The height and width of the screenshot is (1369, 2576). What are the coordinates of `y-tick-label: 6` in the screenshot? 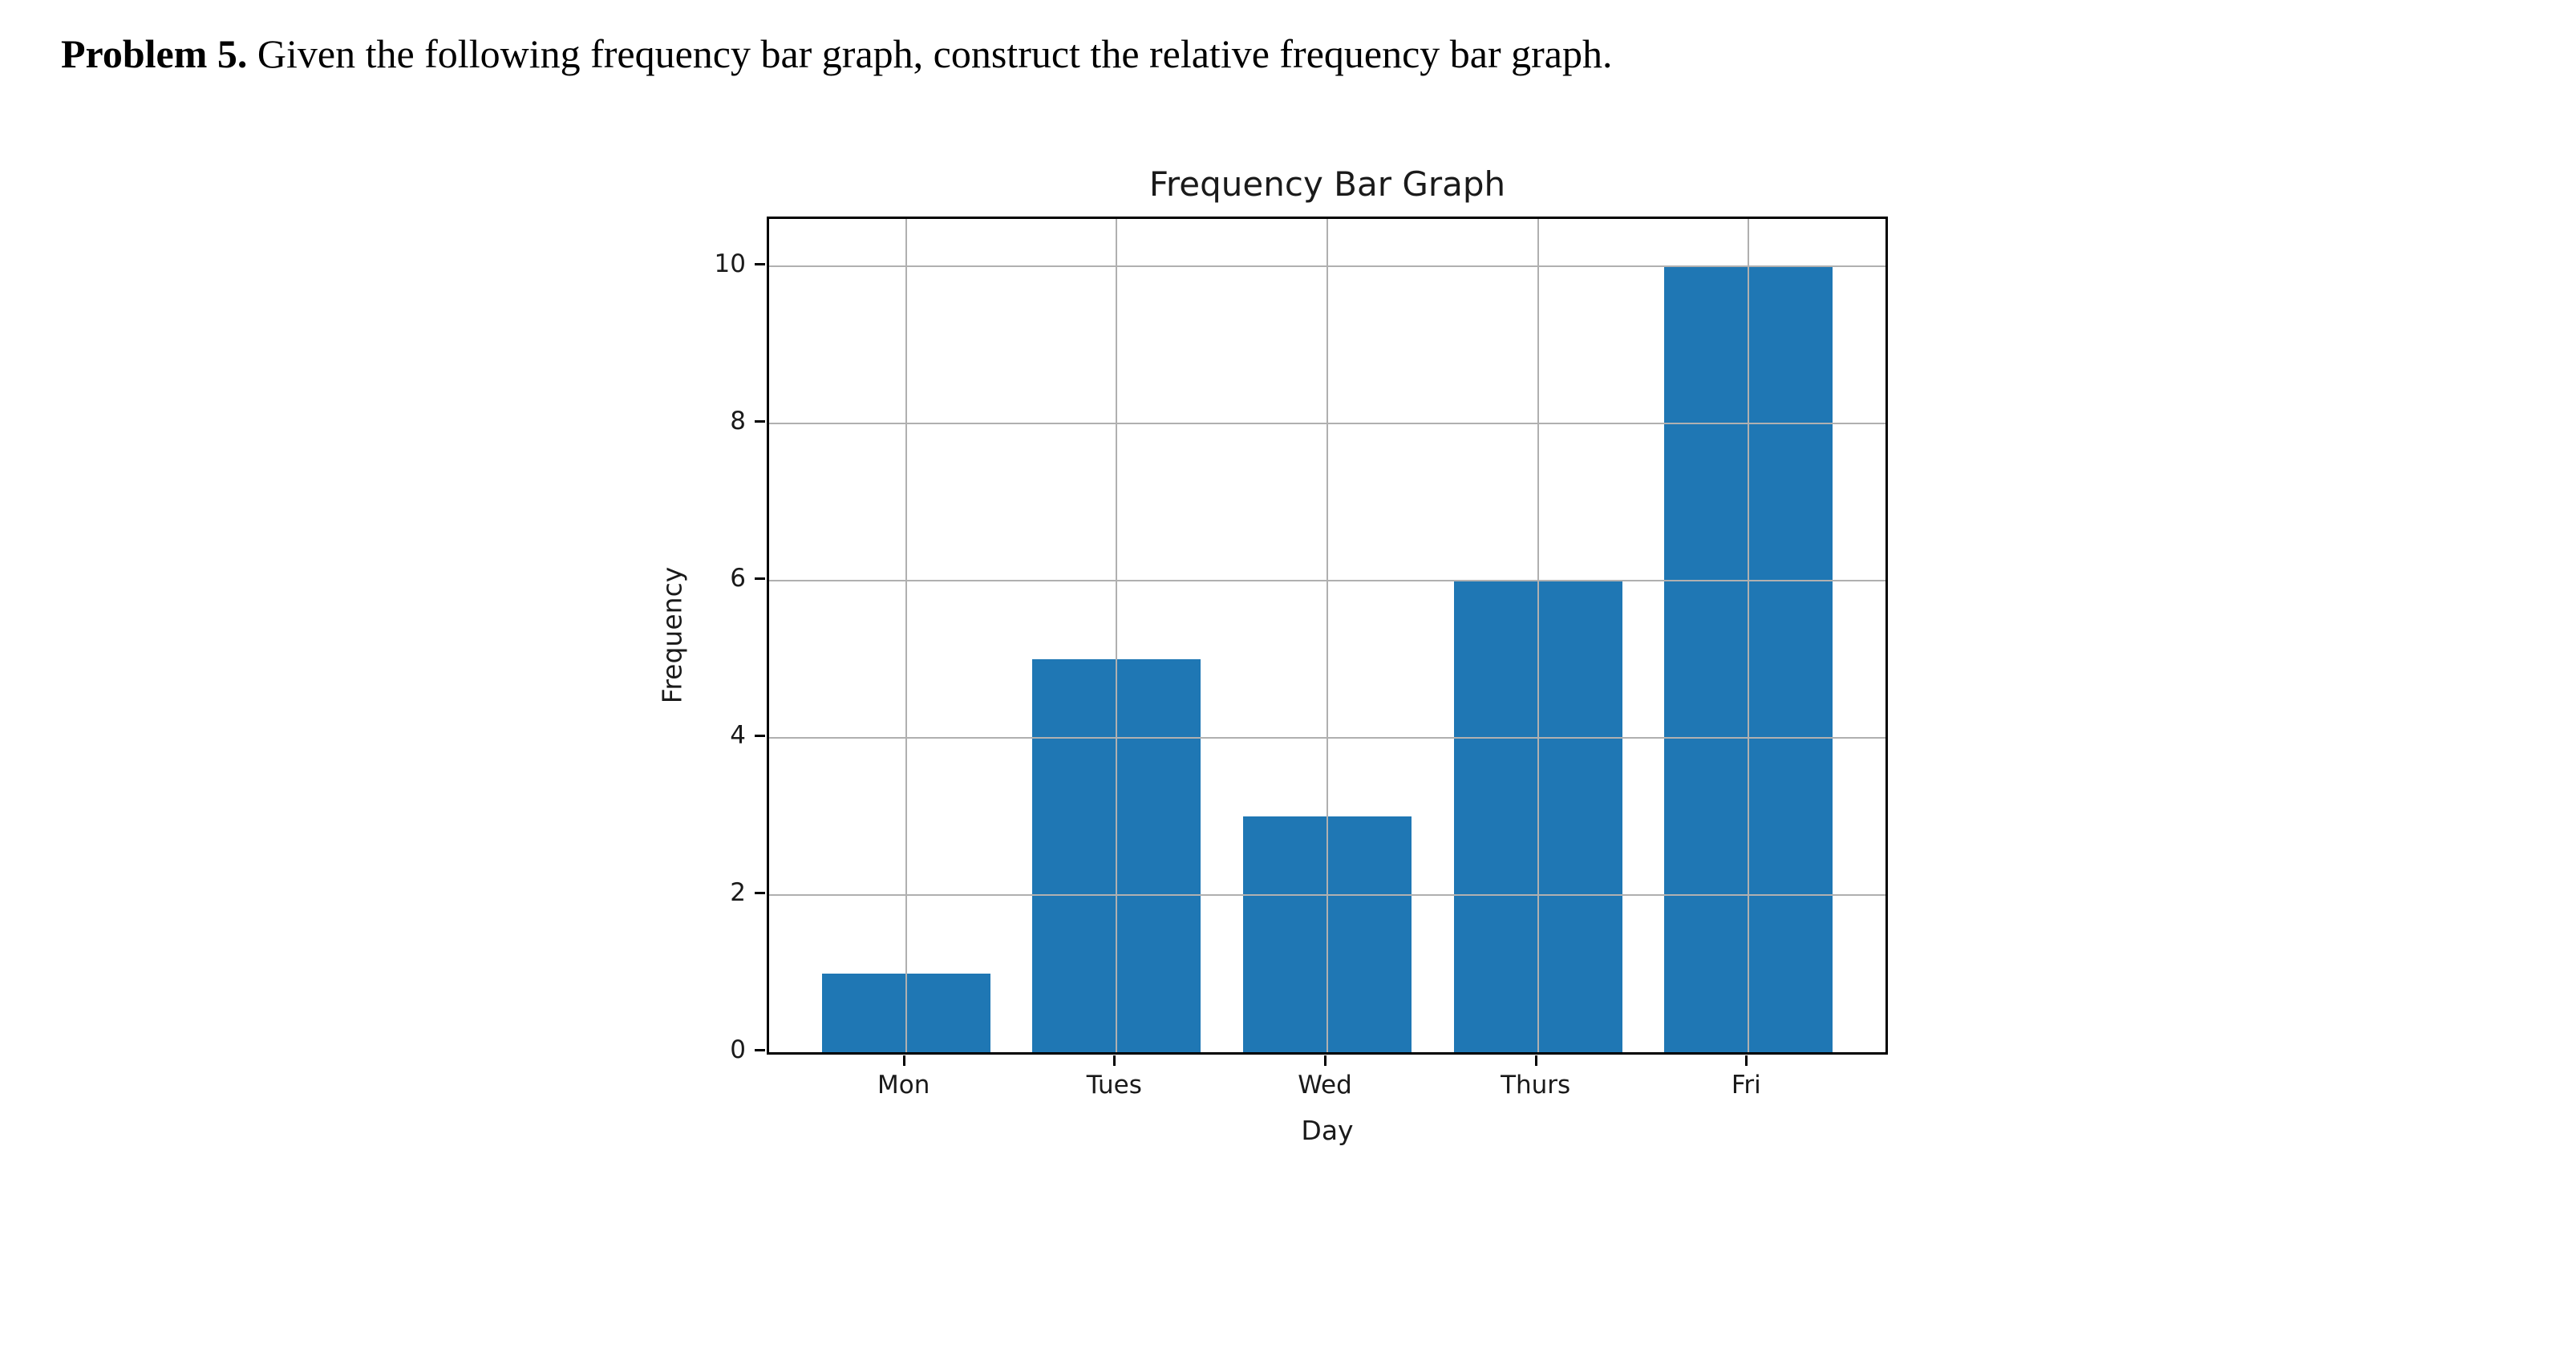 It's located at (738, 578).